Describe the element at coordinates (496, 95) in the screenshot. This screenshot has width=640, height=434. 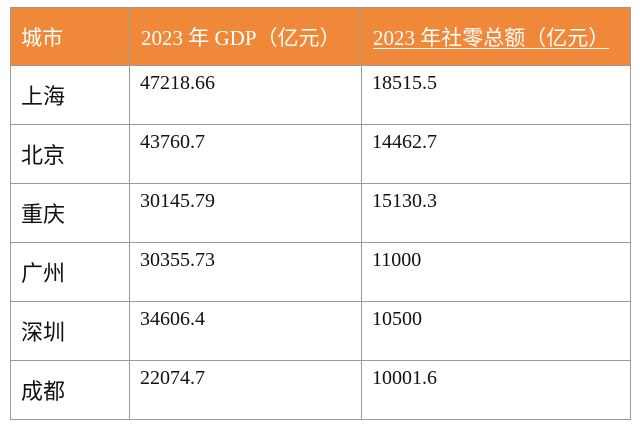
I see `retail-cell: 18515.5` at that location.